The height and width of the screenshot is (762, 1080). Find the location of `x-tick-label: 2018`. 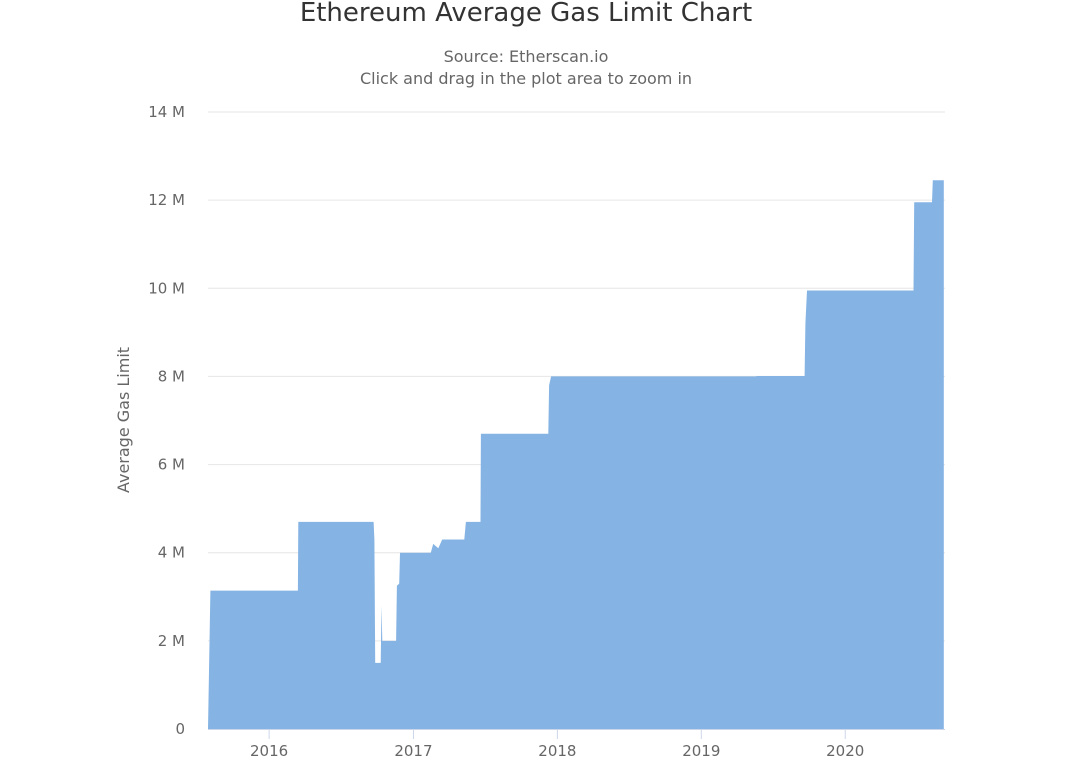

x-tick-label: 2018 is located at coordinates (557, 751).